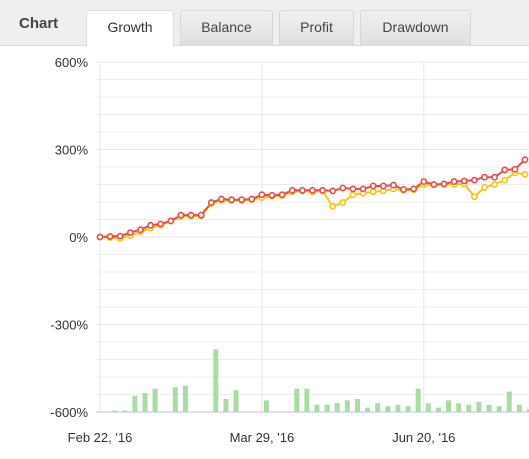  Describe the element at coordinates (262, 437) in the screenshot. I see `x-tick-label: Mar 29, '16` at that location.